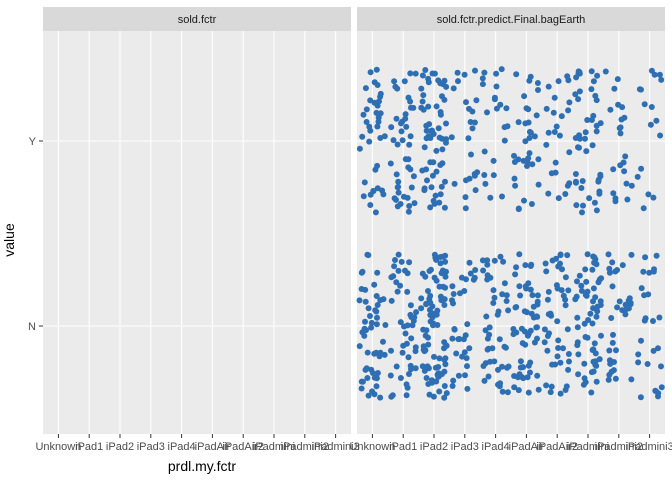  Describe the element at coordinates (197, 20) in the screenshot. I see `facet-strip-label: sold.fctr` at that location.